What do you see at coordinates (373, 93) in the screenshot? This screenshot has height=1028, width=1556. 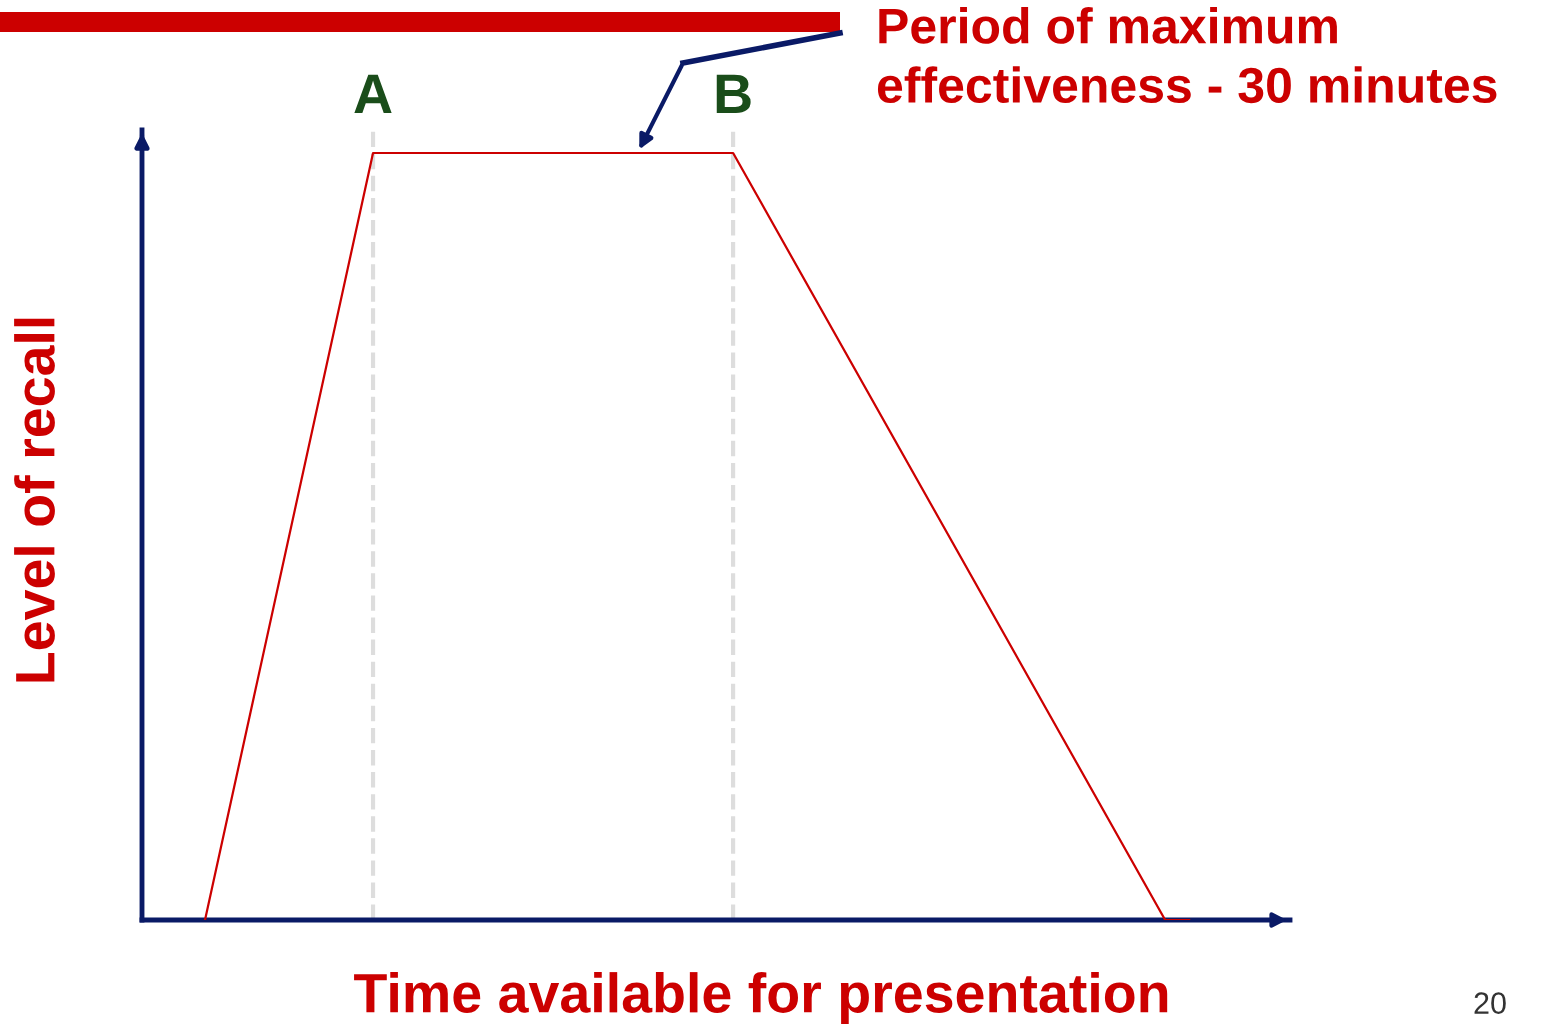 I see `x-tick-label: A` at bounding box center [373, 93].